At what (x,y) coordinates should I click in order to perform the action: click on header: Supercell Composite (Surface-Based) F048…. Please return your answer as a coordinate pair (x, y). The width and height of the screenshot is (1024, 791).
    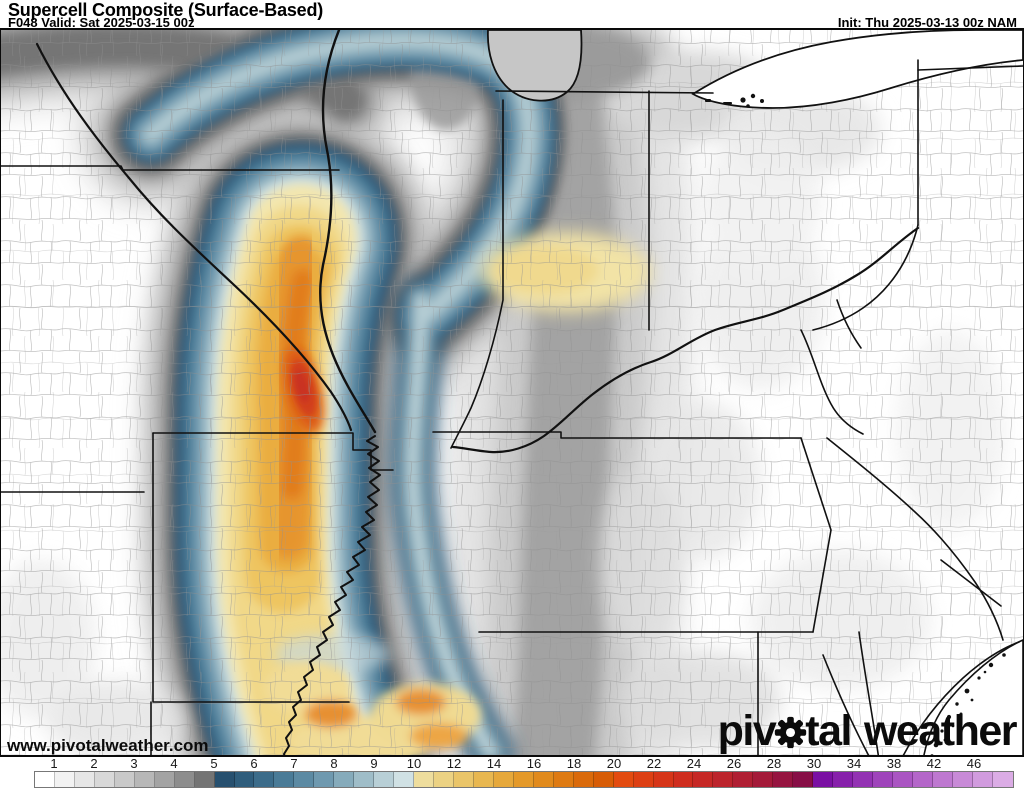
    Looking at the image, I should click on (512, 15).